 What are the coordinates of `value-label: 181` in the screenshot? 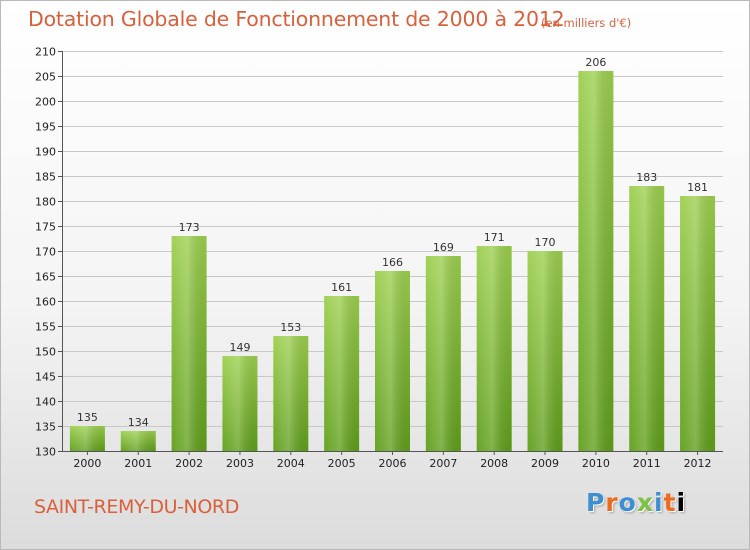 It's located at (697, 187).